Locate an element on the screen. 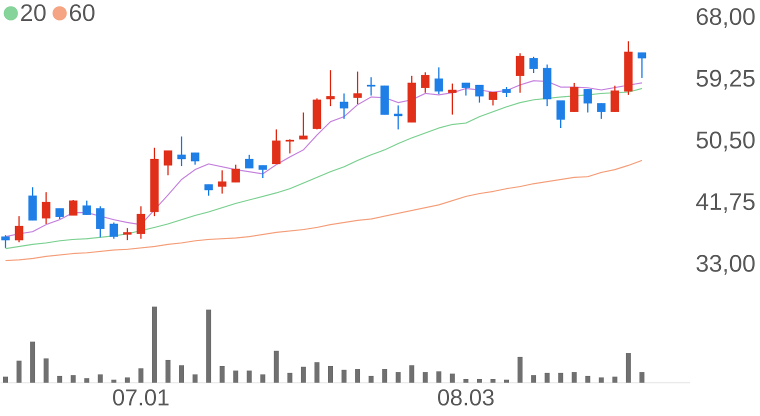 The height and width of the screenshot is (416, 760). y-tick-label: 50,50 is located at coordinates (725, 142).